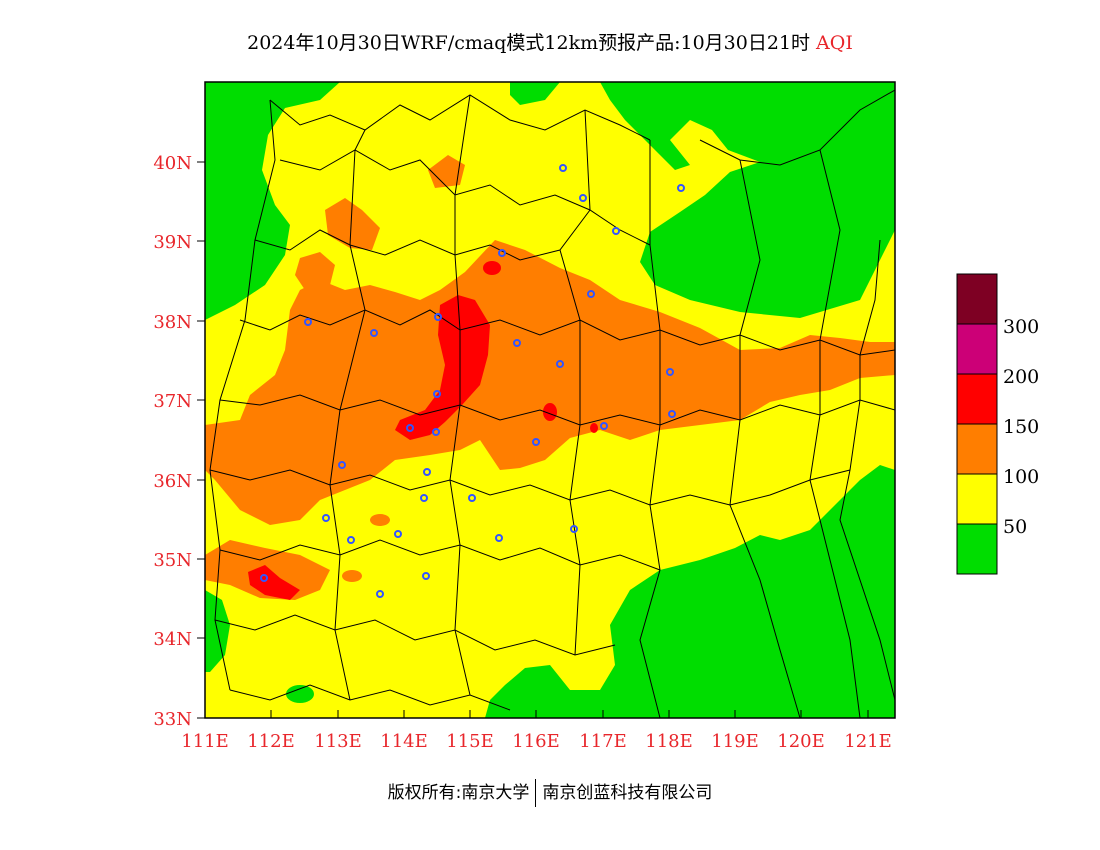 The width and height of the screenshot is (1100, 850). What do you see at coordinates (1021, 477) in the screenshot?
I see `legend-label: 100` at bounding box center [1021, 477].